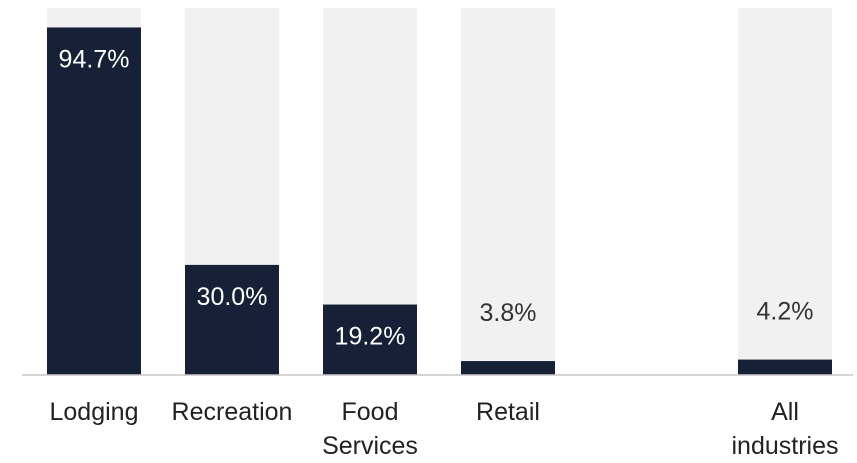 The image size is (857, 463). I want to click on value-label-retail: 3.8%, so click(508, 313).